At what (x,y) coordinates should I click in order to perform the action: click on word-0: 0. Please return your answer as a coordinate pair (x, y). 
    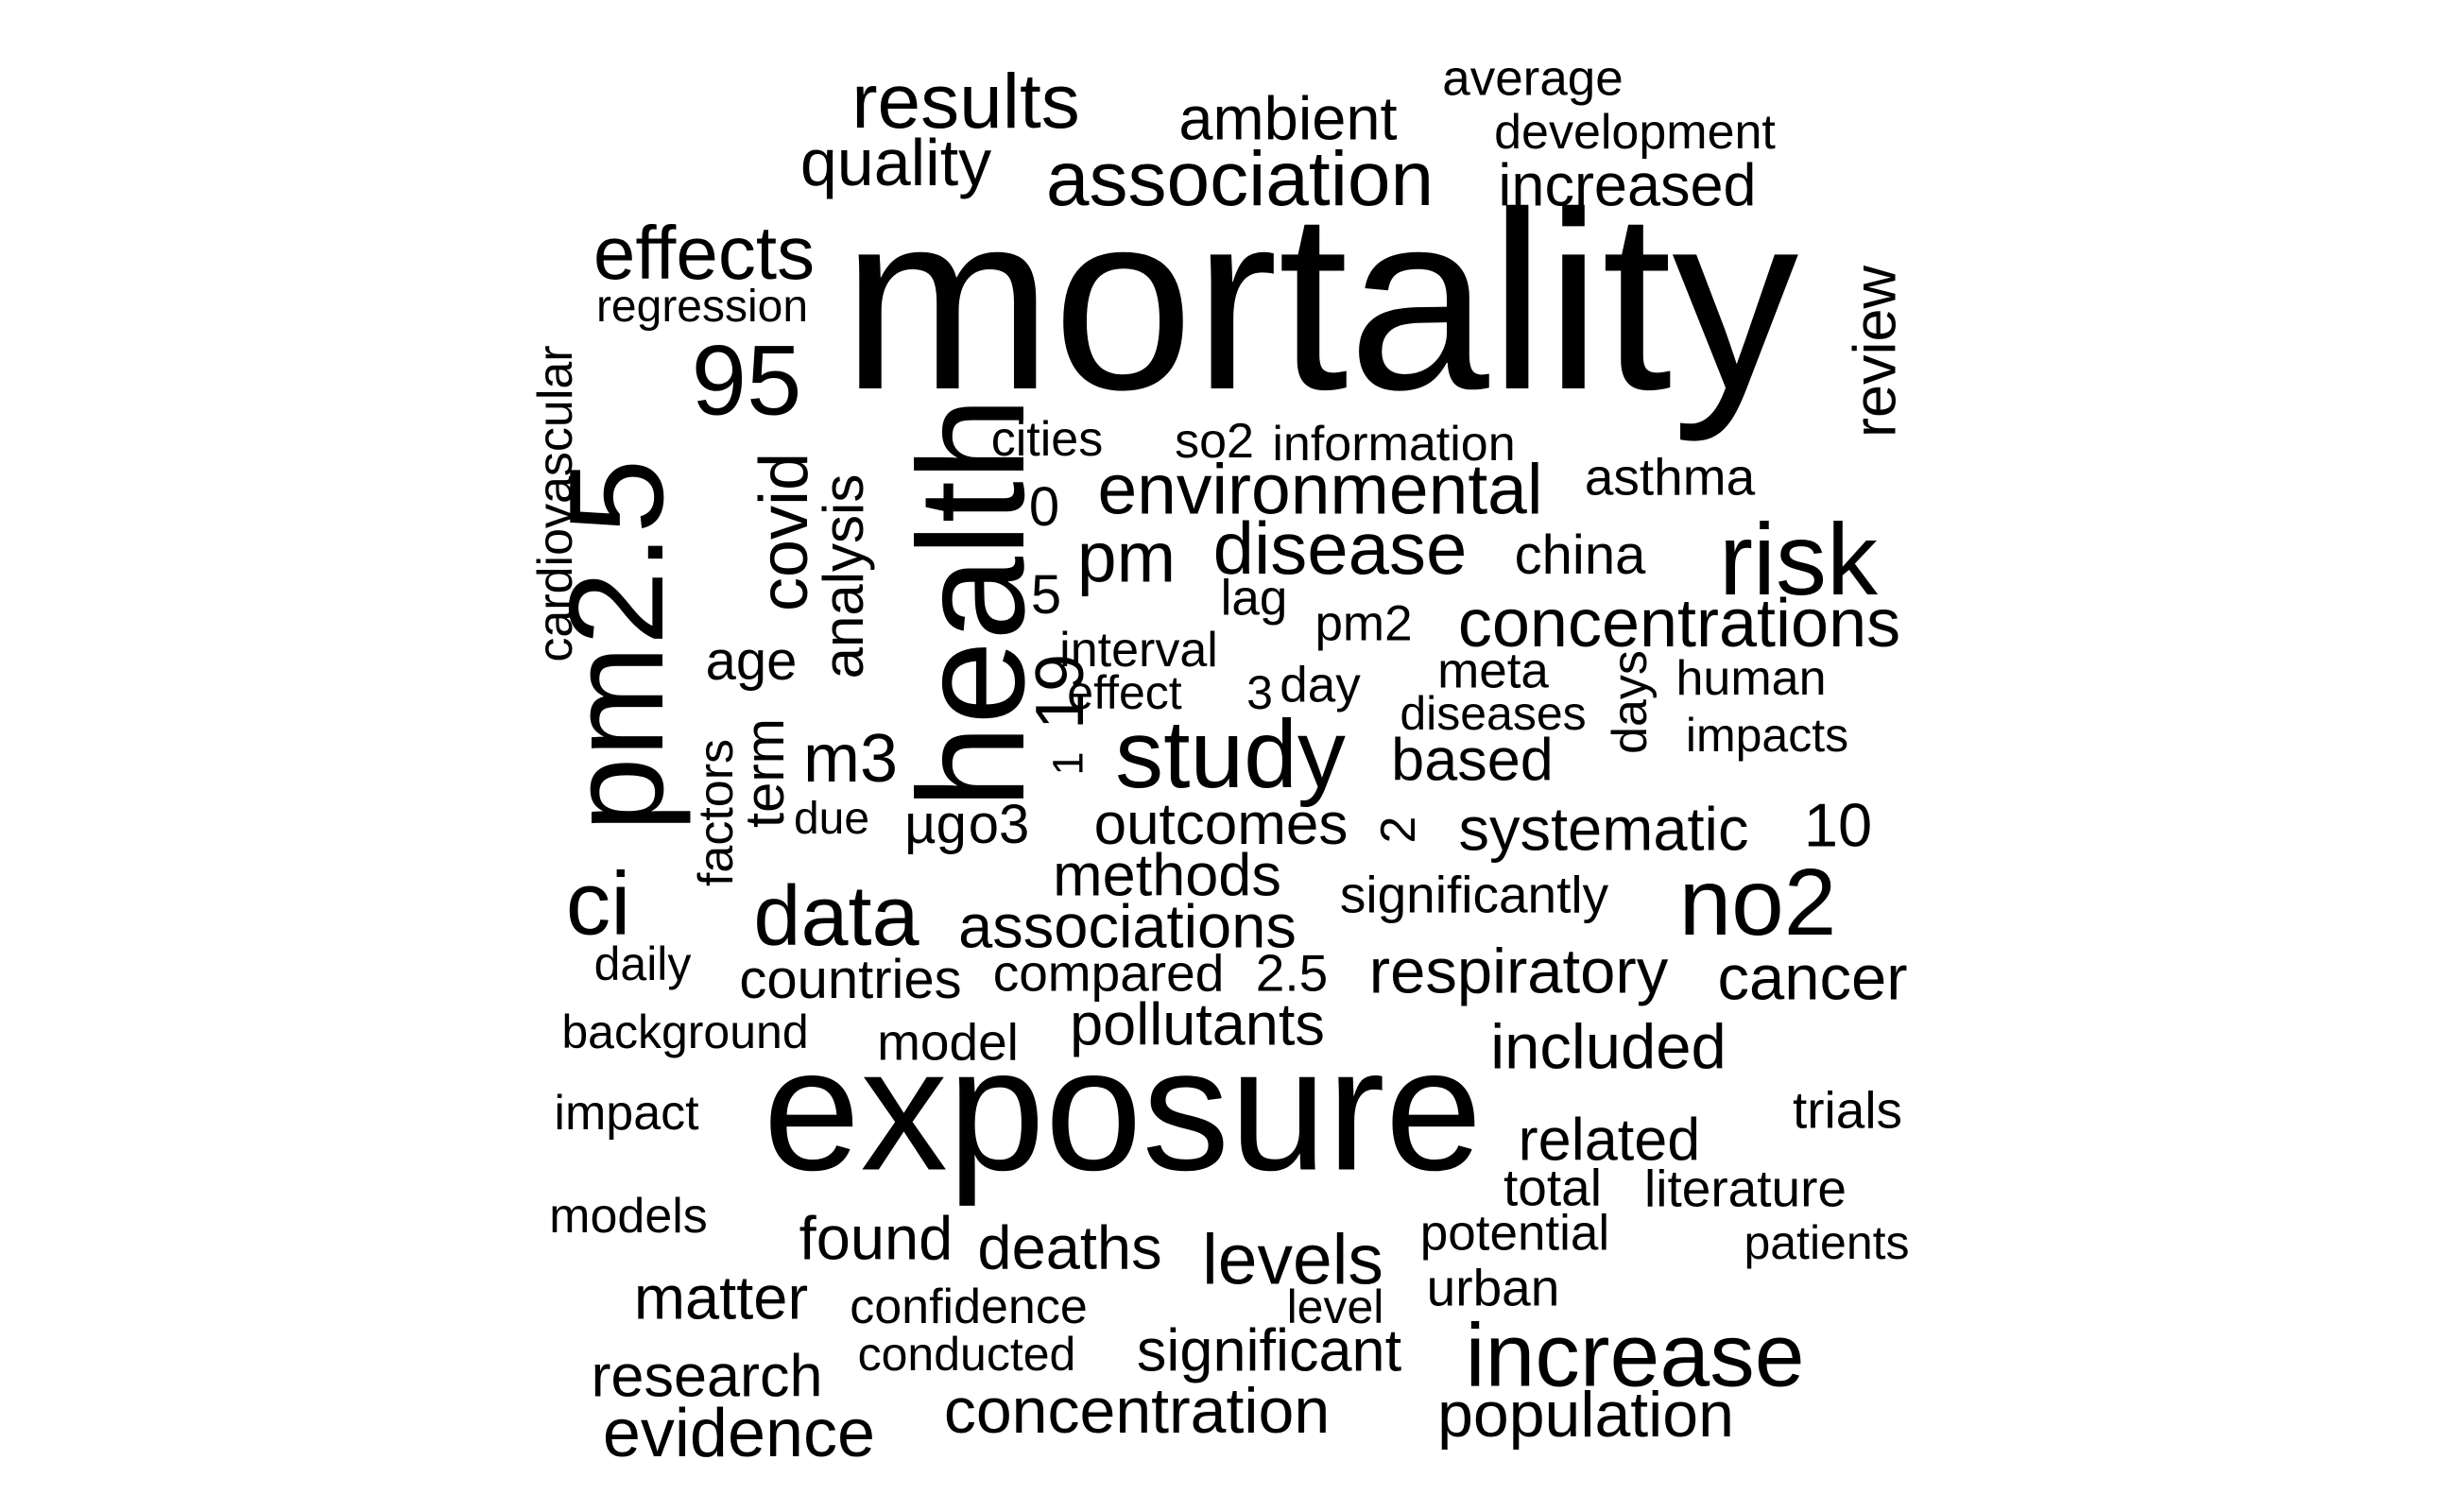
    Looking at the image, I should click on (1044, 507).